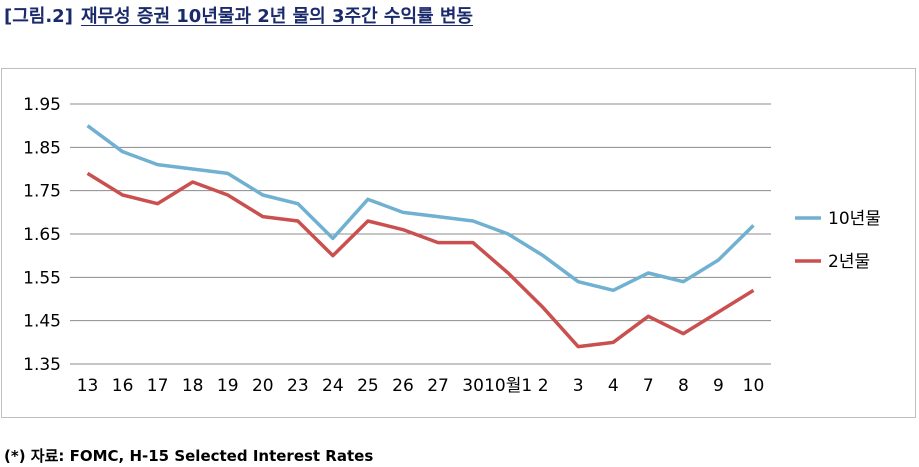 The width and height of the screenshot is (919, 467). What do you see at coordinates (613, 386) in the screenshot?
I see `x-tick-label: 4` at bounding box center [613, 386].